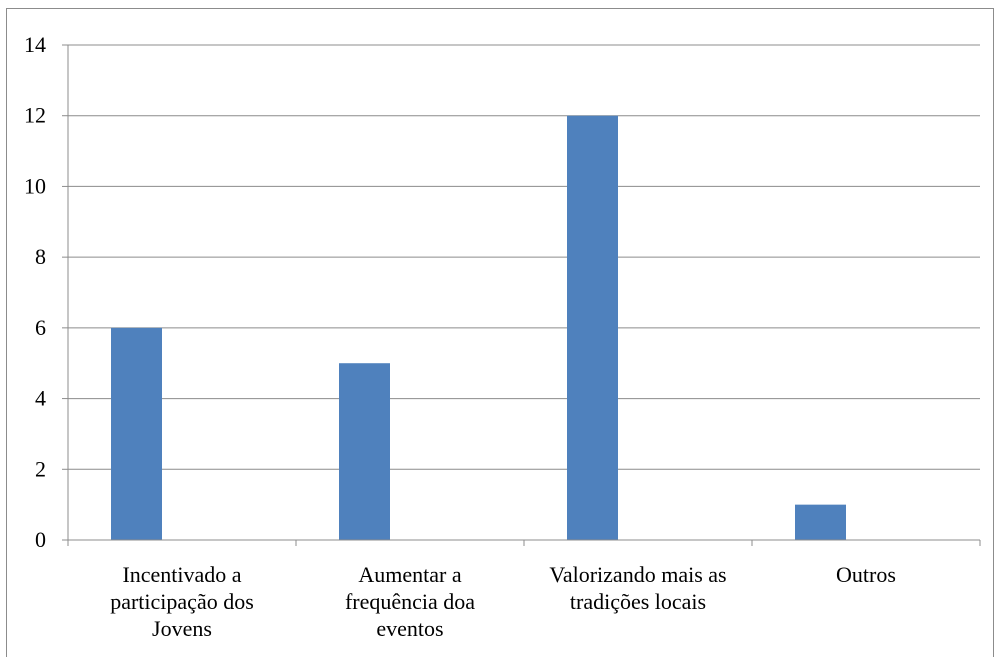  What do you see at coordinates (182, 601) in the screenshot?
I see `x-category-label: Incentivado a participação dos Jovens` at bounding box center [182, 601].